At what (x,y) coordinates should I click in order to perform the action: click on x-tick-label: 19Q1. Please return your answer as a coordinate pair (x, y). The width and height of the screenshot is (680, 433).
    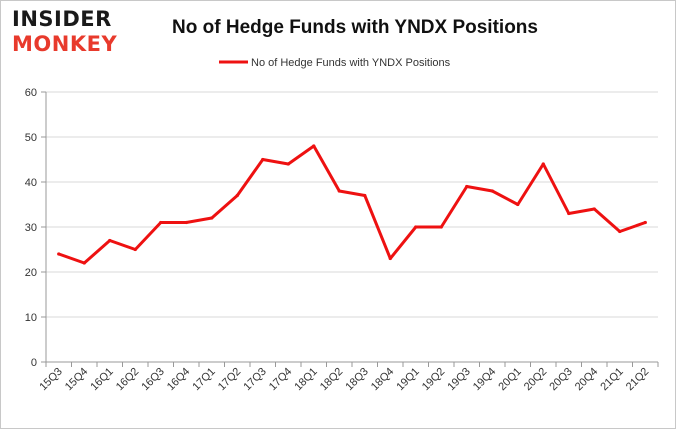
    Looking at the image, I should click on (408, 380).